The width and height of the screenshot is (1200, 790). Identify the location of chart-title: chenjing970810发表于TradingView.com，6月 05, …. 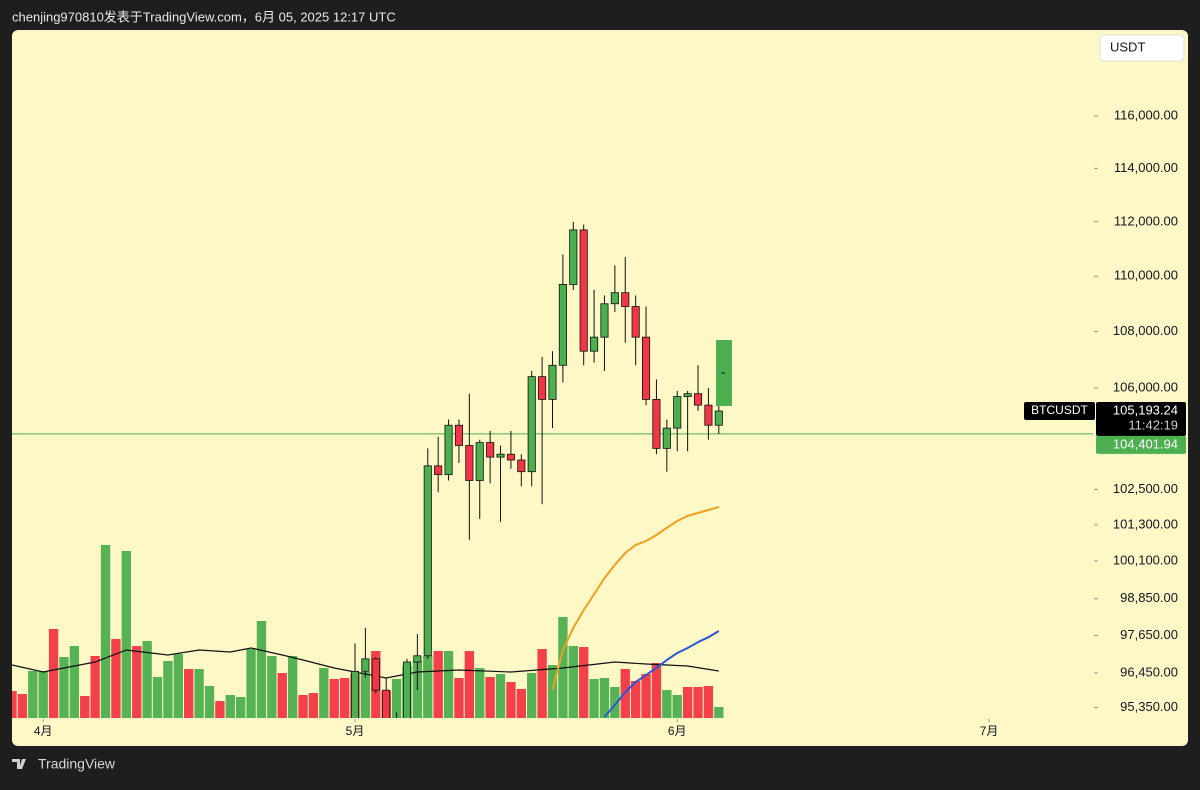
(204, 16).